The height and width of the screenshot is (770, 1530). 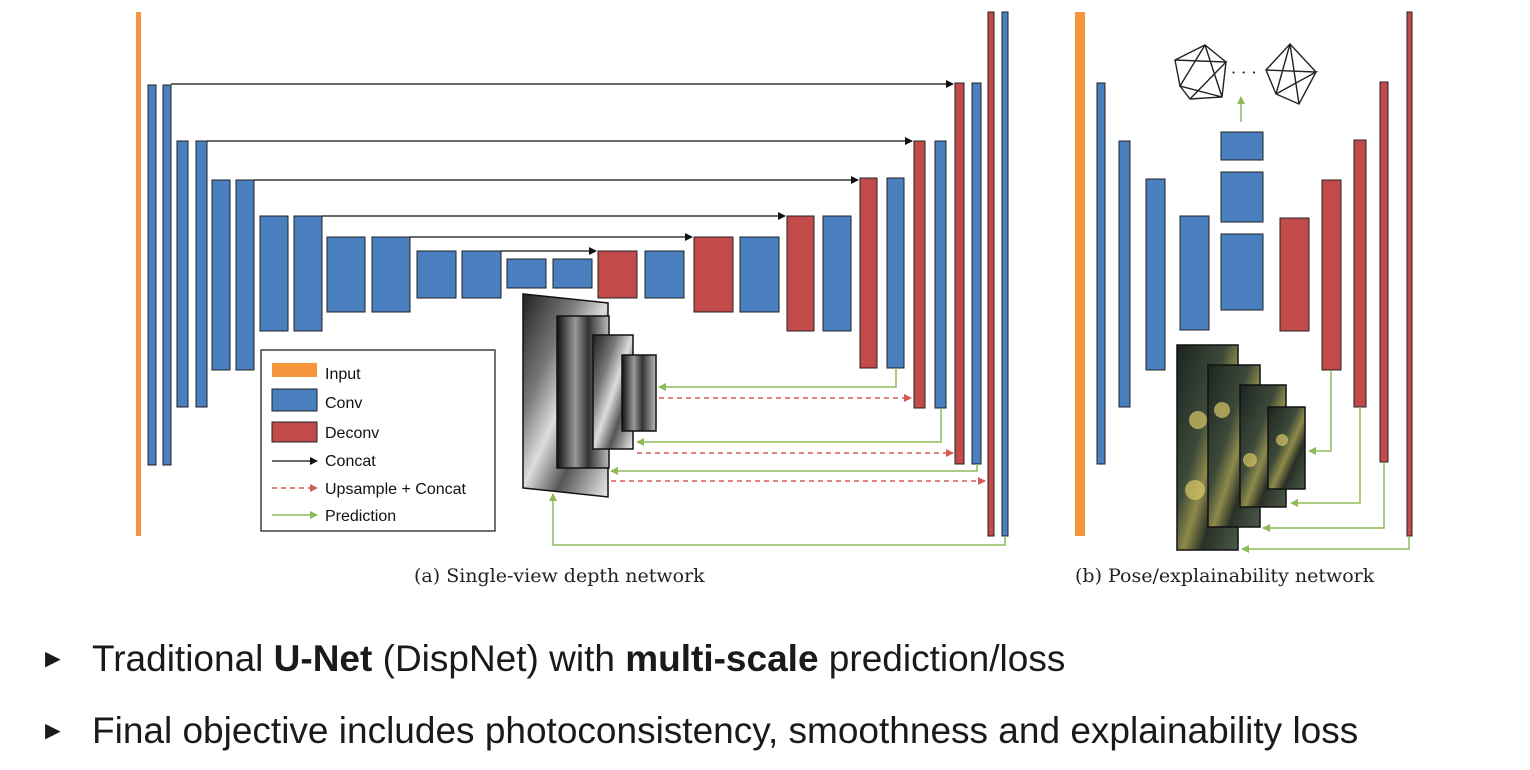 What do you see at coordinates (589, 395) in the screenshot?
I see `depth-prediction-maps` at bounding box center [589, 395].